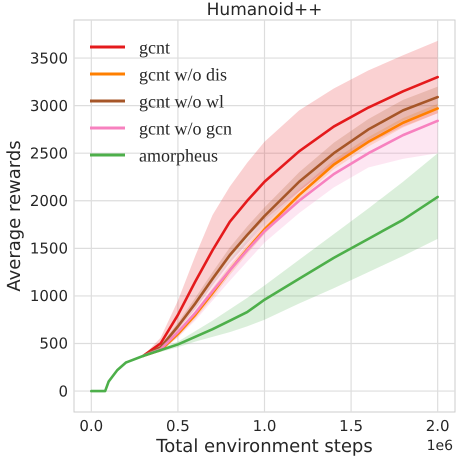 The height and width of the screenshot is (460, 458). Describe the element at coordinates (181, 101) in the screenshot. I see `legend-label: gcnt w/o wl` at that location.